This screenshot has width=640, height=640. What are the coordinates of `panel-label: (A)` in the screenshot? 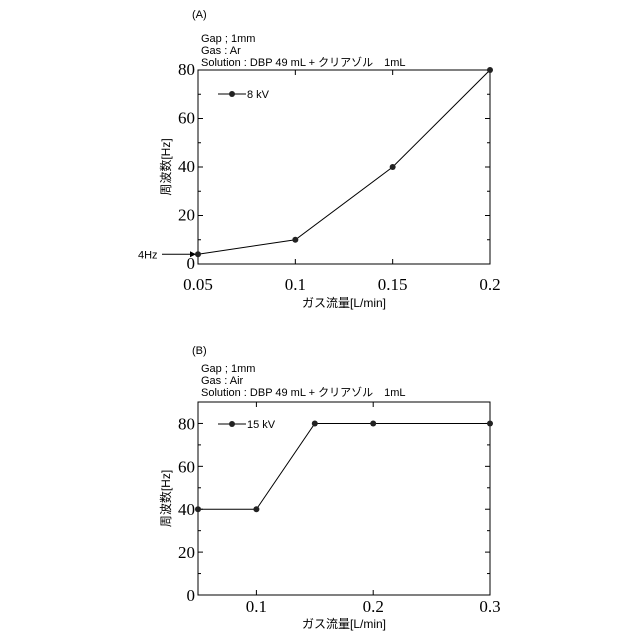 It's located at (199, 15).